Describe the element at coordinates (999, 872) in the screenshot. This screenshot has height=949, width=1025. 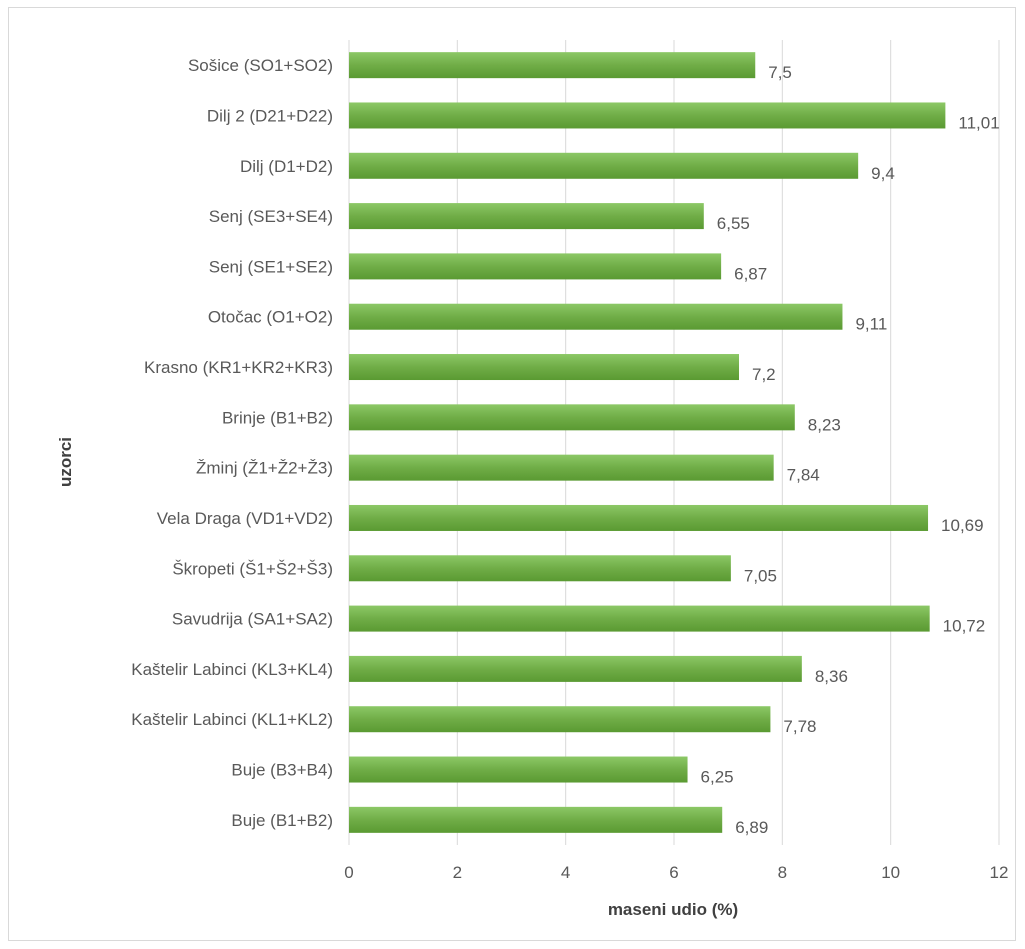
I see `x-tick-label: 12` at that location.